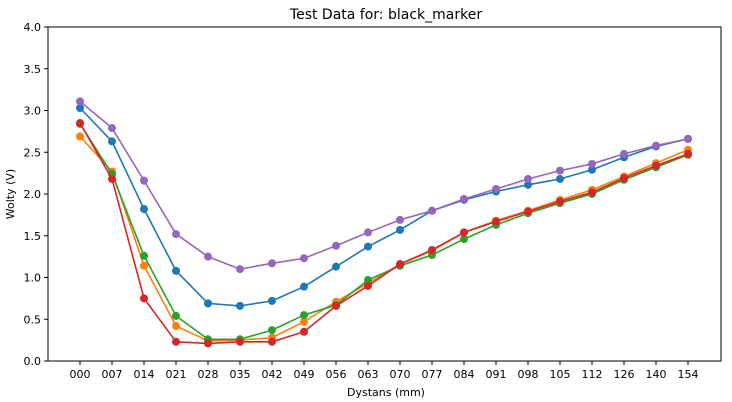  What do you see at coordinates (592, 374) in the screenshot?
I see `x-tick-label: 112` at bounding box center [592, 374].